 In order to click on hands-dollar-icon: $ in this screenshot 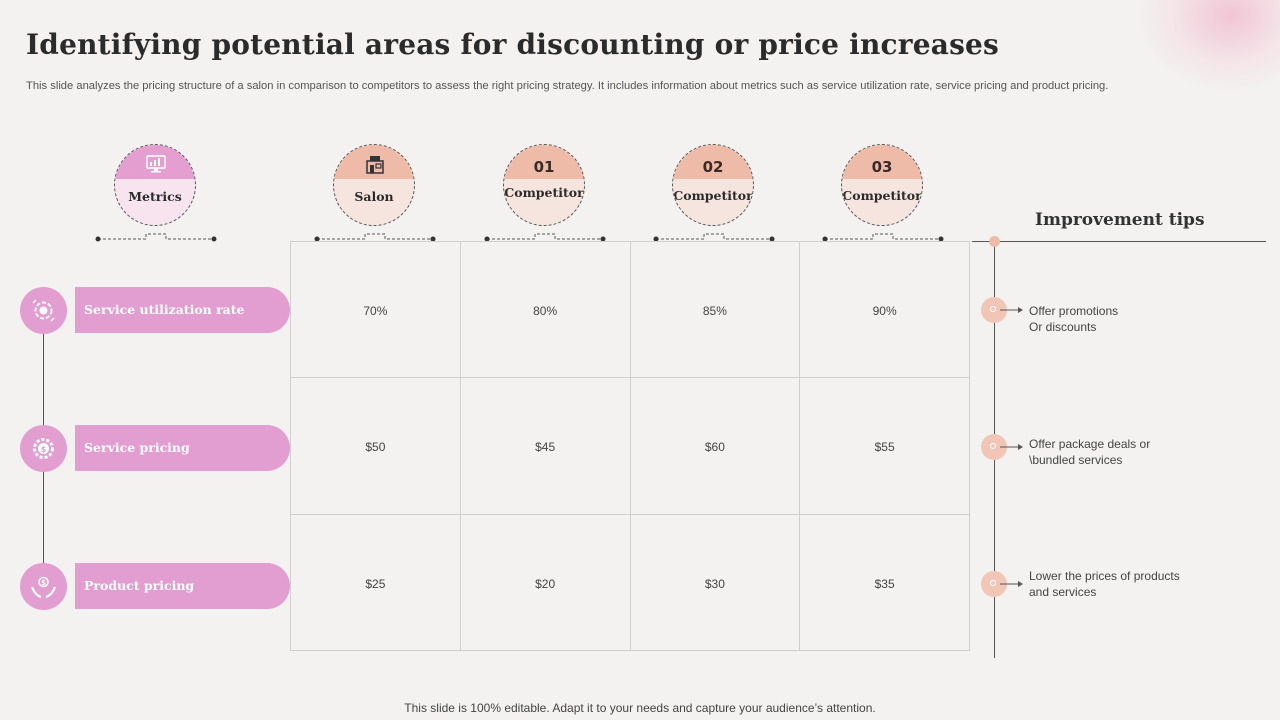, I will do `click(43, 587)`.